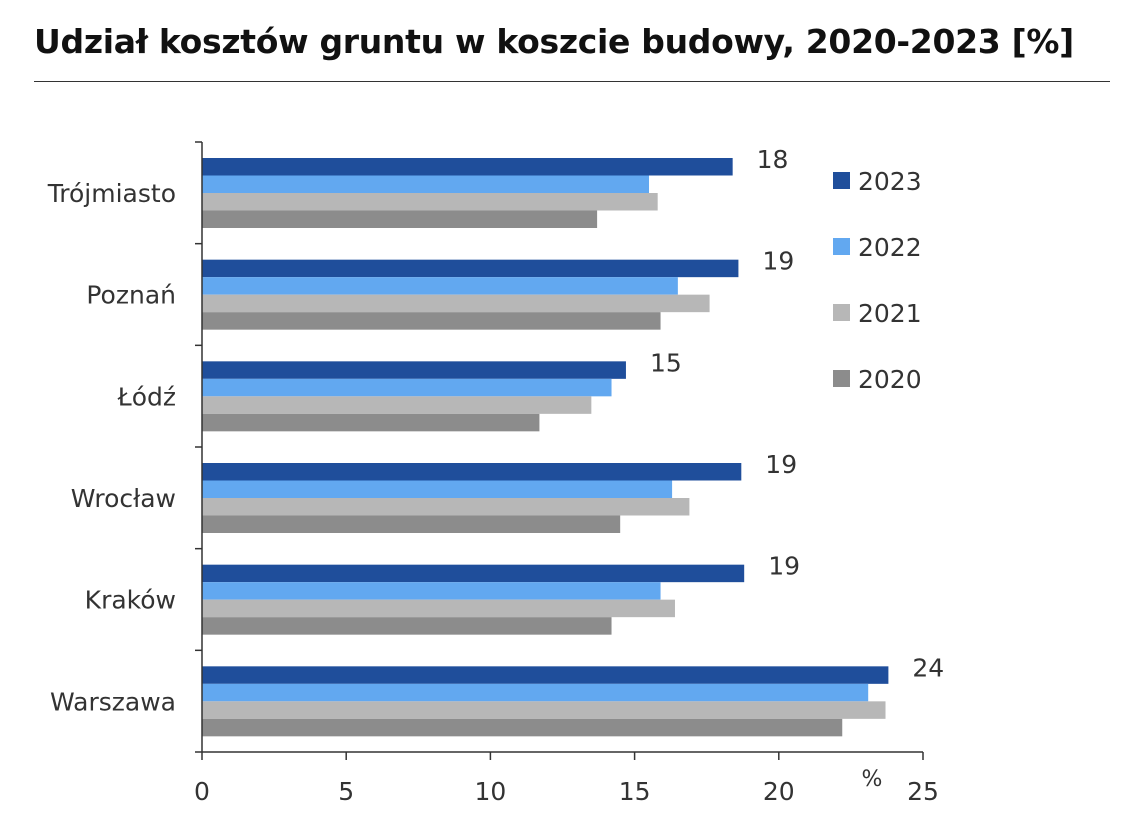  Describe the element at coordinates (490, 791) in the screenshot. I see `x-tick-label: 10` at that location.